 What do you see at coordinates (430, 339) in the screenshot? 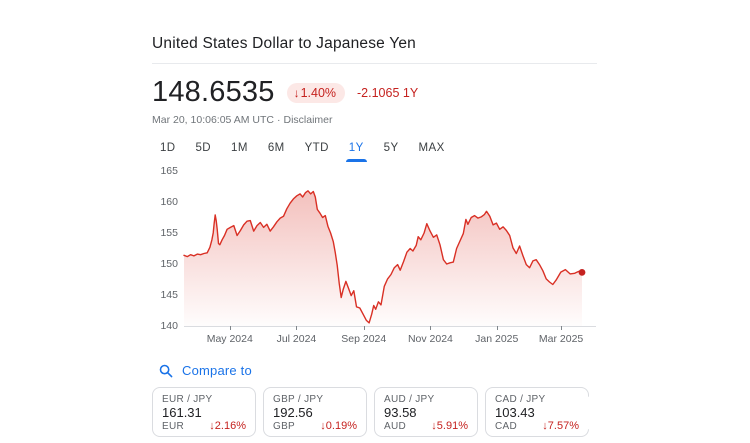
I see `x-axis-tick: Nov 2024` at bounding box center [430, 339].